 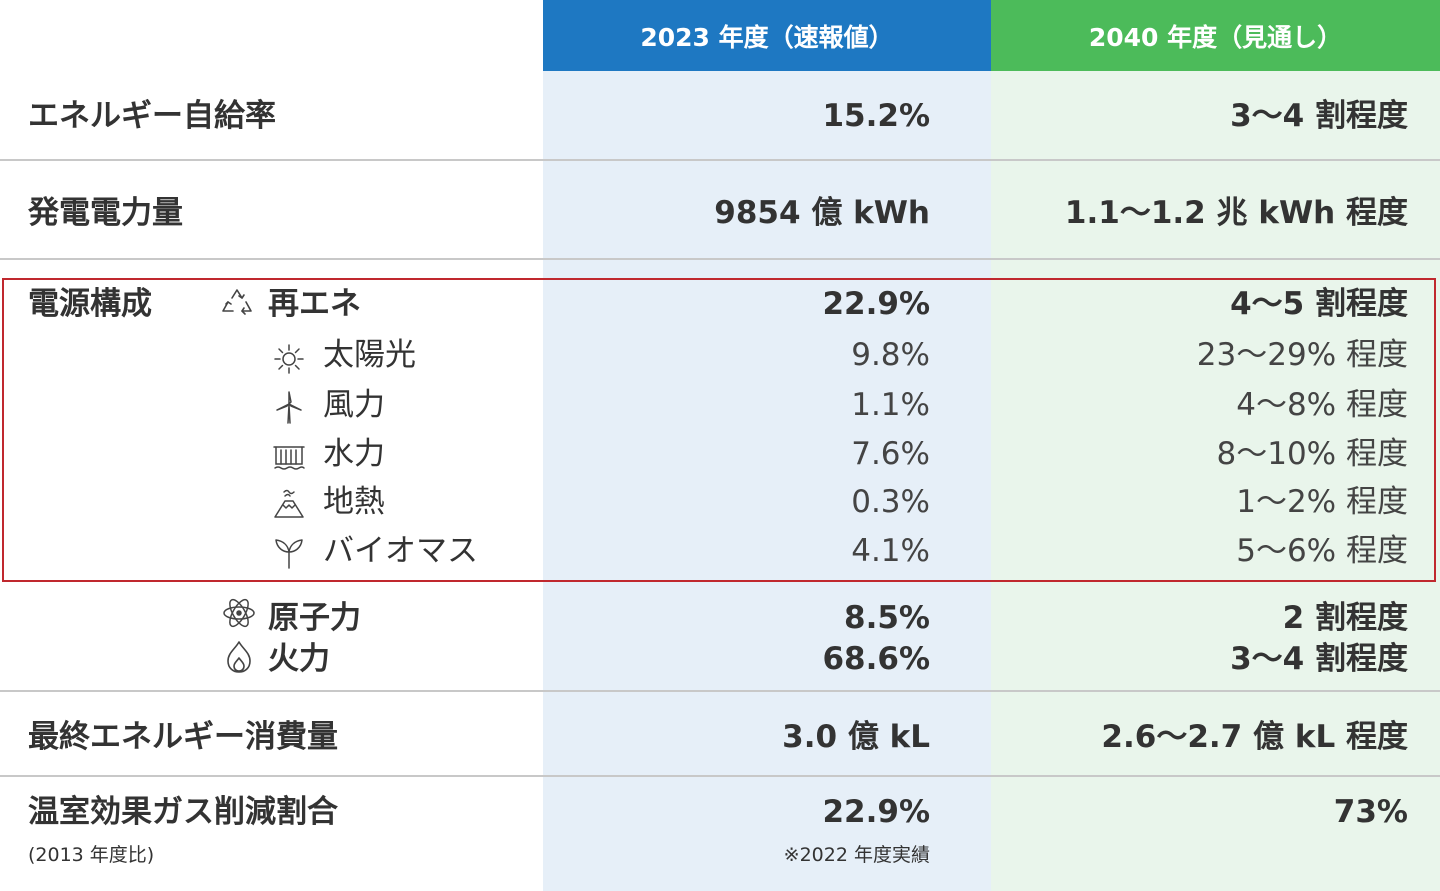 What do you see at coordinates (1370, 812) in the screenshot?
I see `value-2040-ghg: 73%` at bounding box center [1370, 812].